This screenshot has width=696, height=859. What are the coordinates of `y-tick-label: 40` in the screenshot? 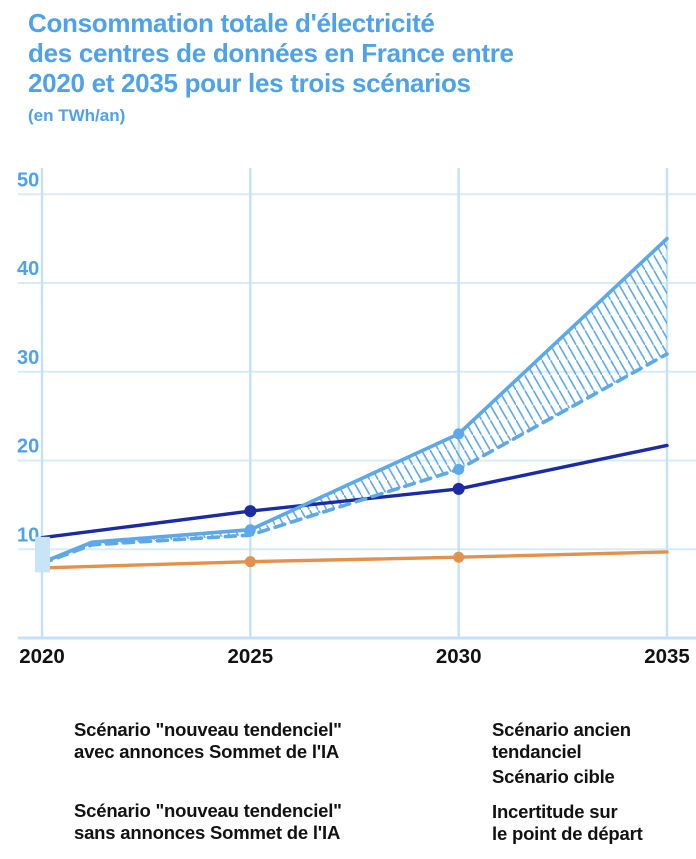 It's located at (28, 269).